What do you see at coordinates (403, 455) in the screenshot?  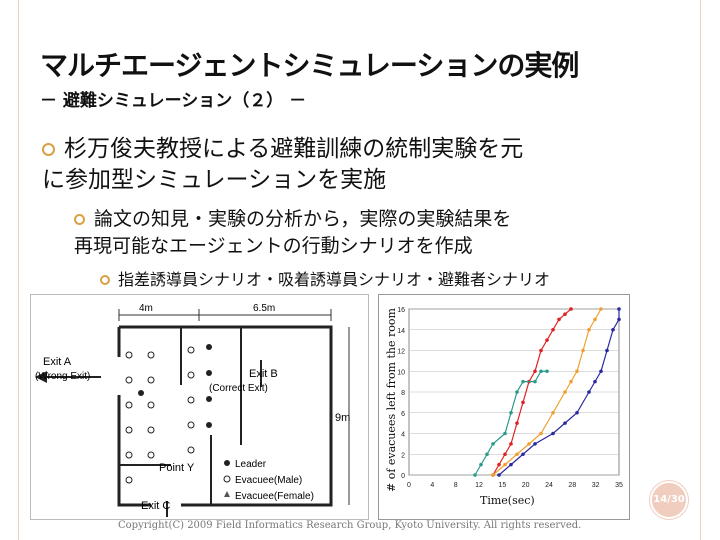 I see `chart-y-tick-label: 2` at bounding box center [403, 455].